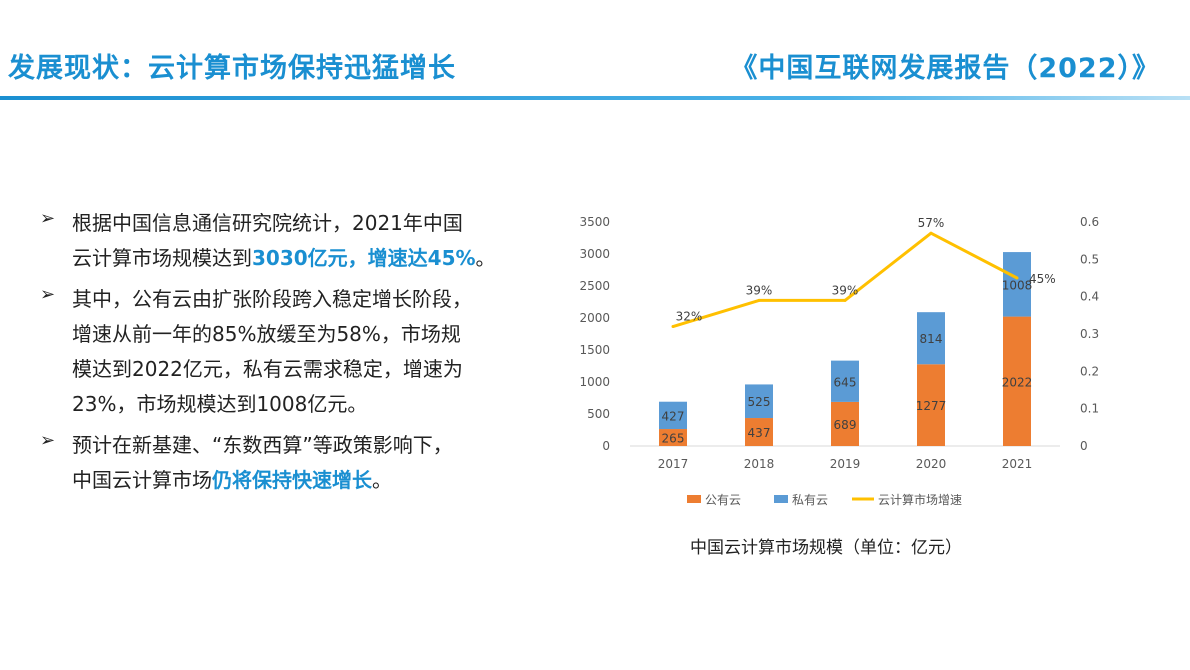 The image size is (1190, 670). I want to click on bullet-line: 预计在新基建、“东数西算”等政策影响下，, so click(291, 445).